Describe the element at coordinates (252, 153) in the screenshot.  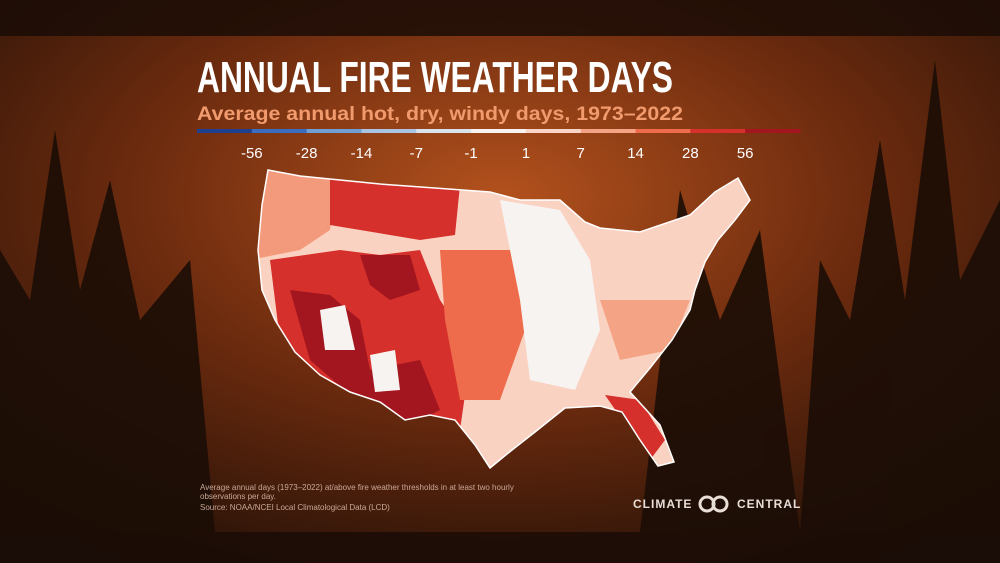
I see `legend-label: -56` at that location.